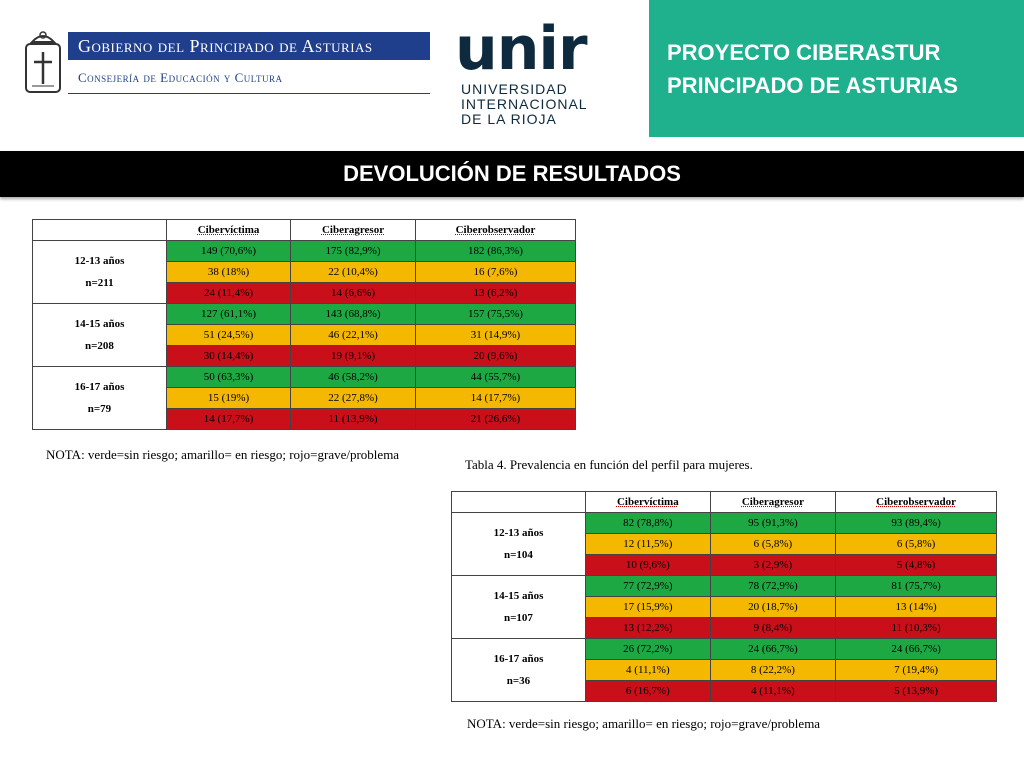 The width and height of the screenshot is (1024, 768). Describe the element at coordinates (99, 335) in the screenshot. I see `age-group-cell: 14-15 años n=208` at that location.